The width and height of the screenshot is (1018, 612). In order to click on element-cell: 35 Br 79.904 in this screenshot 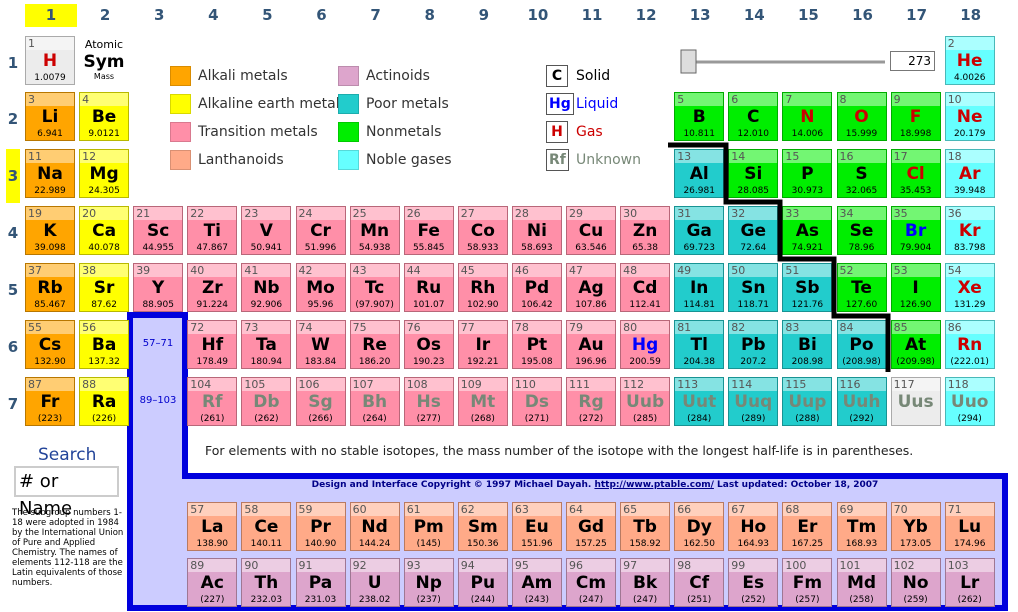, I will do `click(915, 230)`.